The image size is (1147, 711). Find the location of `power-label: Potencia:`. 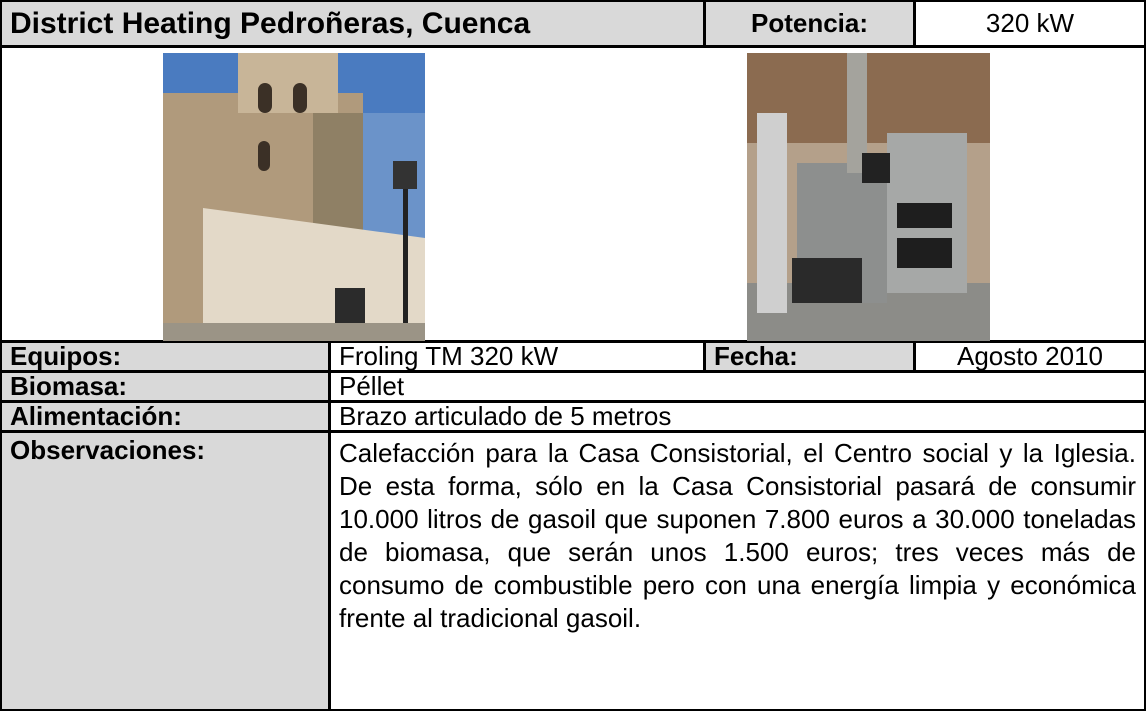

power-label: Potencia: is located at coordinates (809, 23).